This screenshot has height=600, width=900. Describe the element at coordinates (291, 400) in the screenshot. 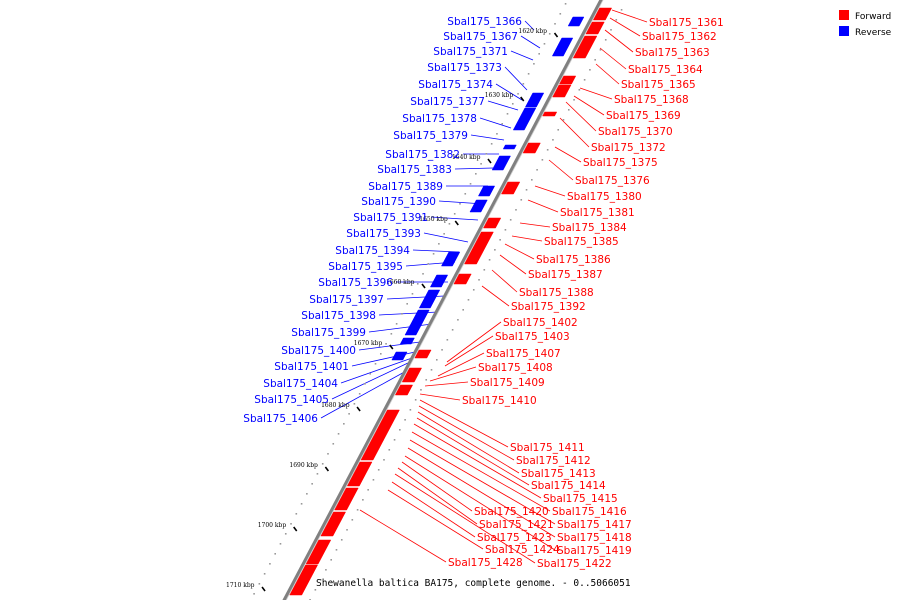

I see `reverse-gene-label: Sbal175_1405` at that location.